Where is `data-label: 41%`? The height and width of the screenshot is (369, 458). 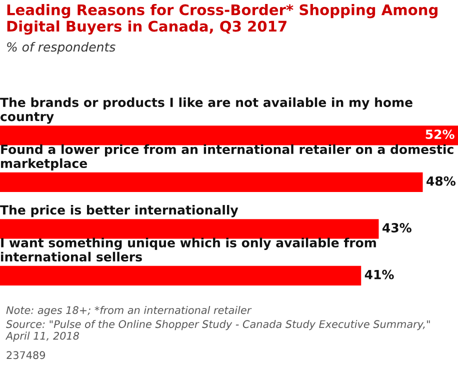 data-label: 41% is located at coordinates (379, 275).